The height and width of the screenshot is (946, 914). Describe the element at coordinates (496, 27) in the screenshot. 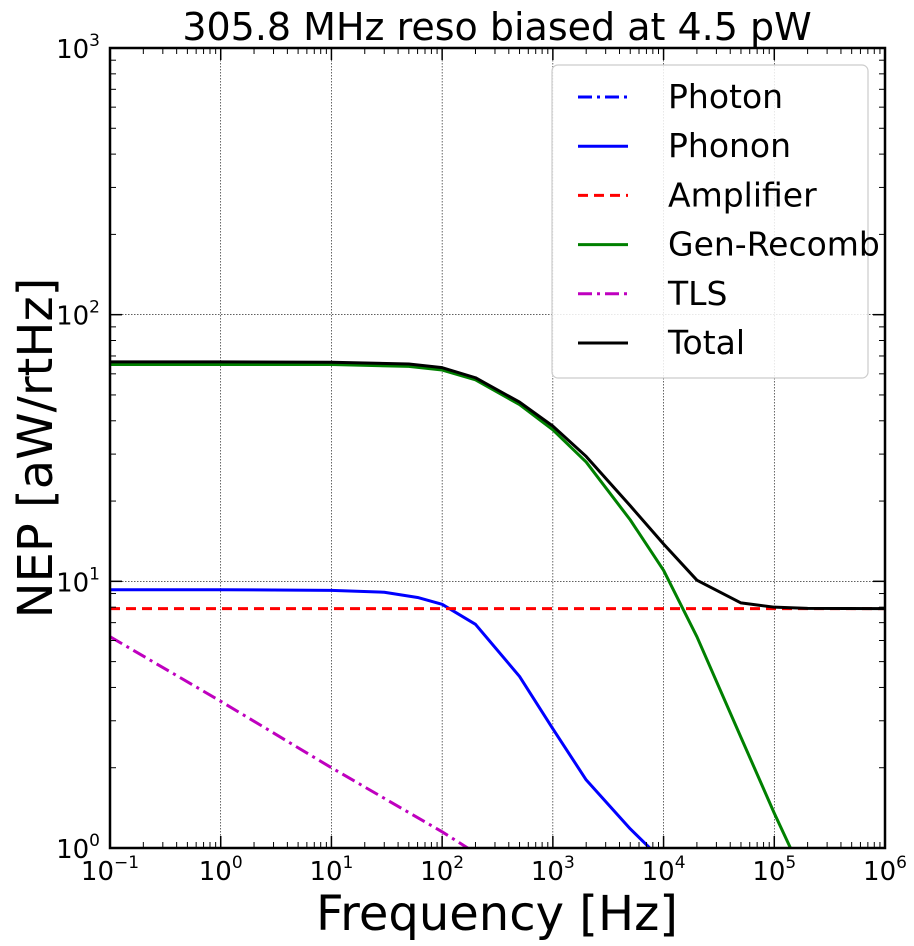

I see `chart-title: 305.8 MHz reso biased at 4.5 pW` at that location.